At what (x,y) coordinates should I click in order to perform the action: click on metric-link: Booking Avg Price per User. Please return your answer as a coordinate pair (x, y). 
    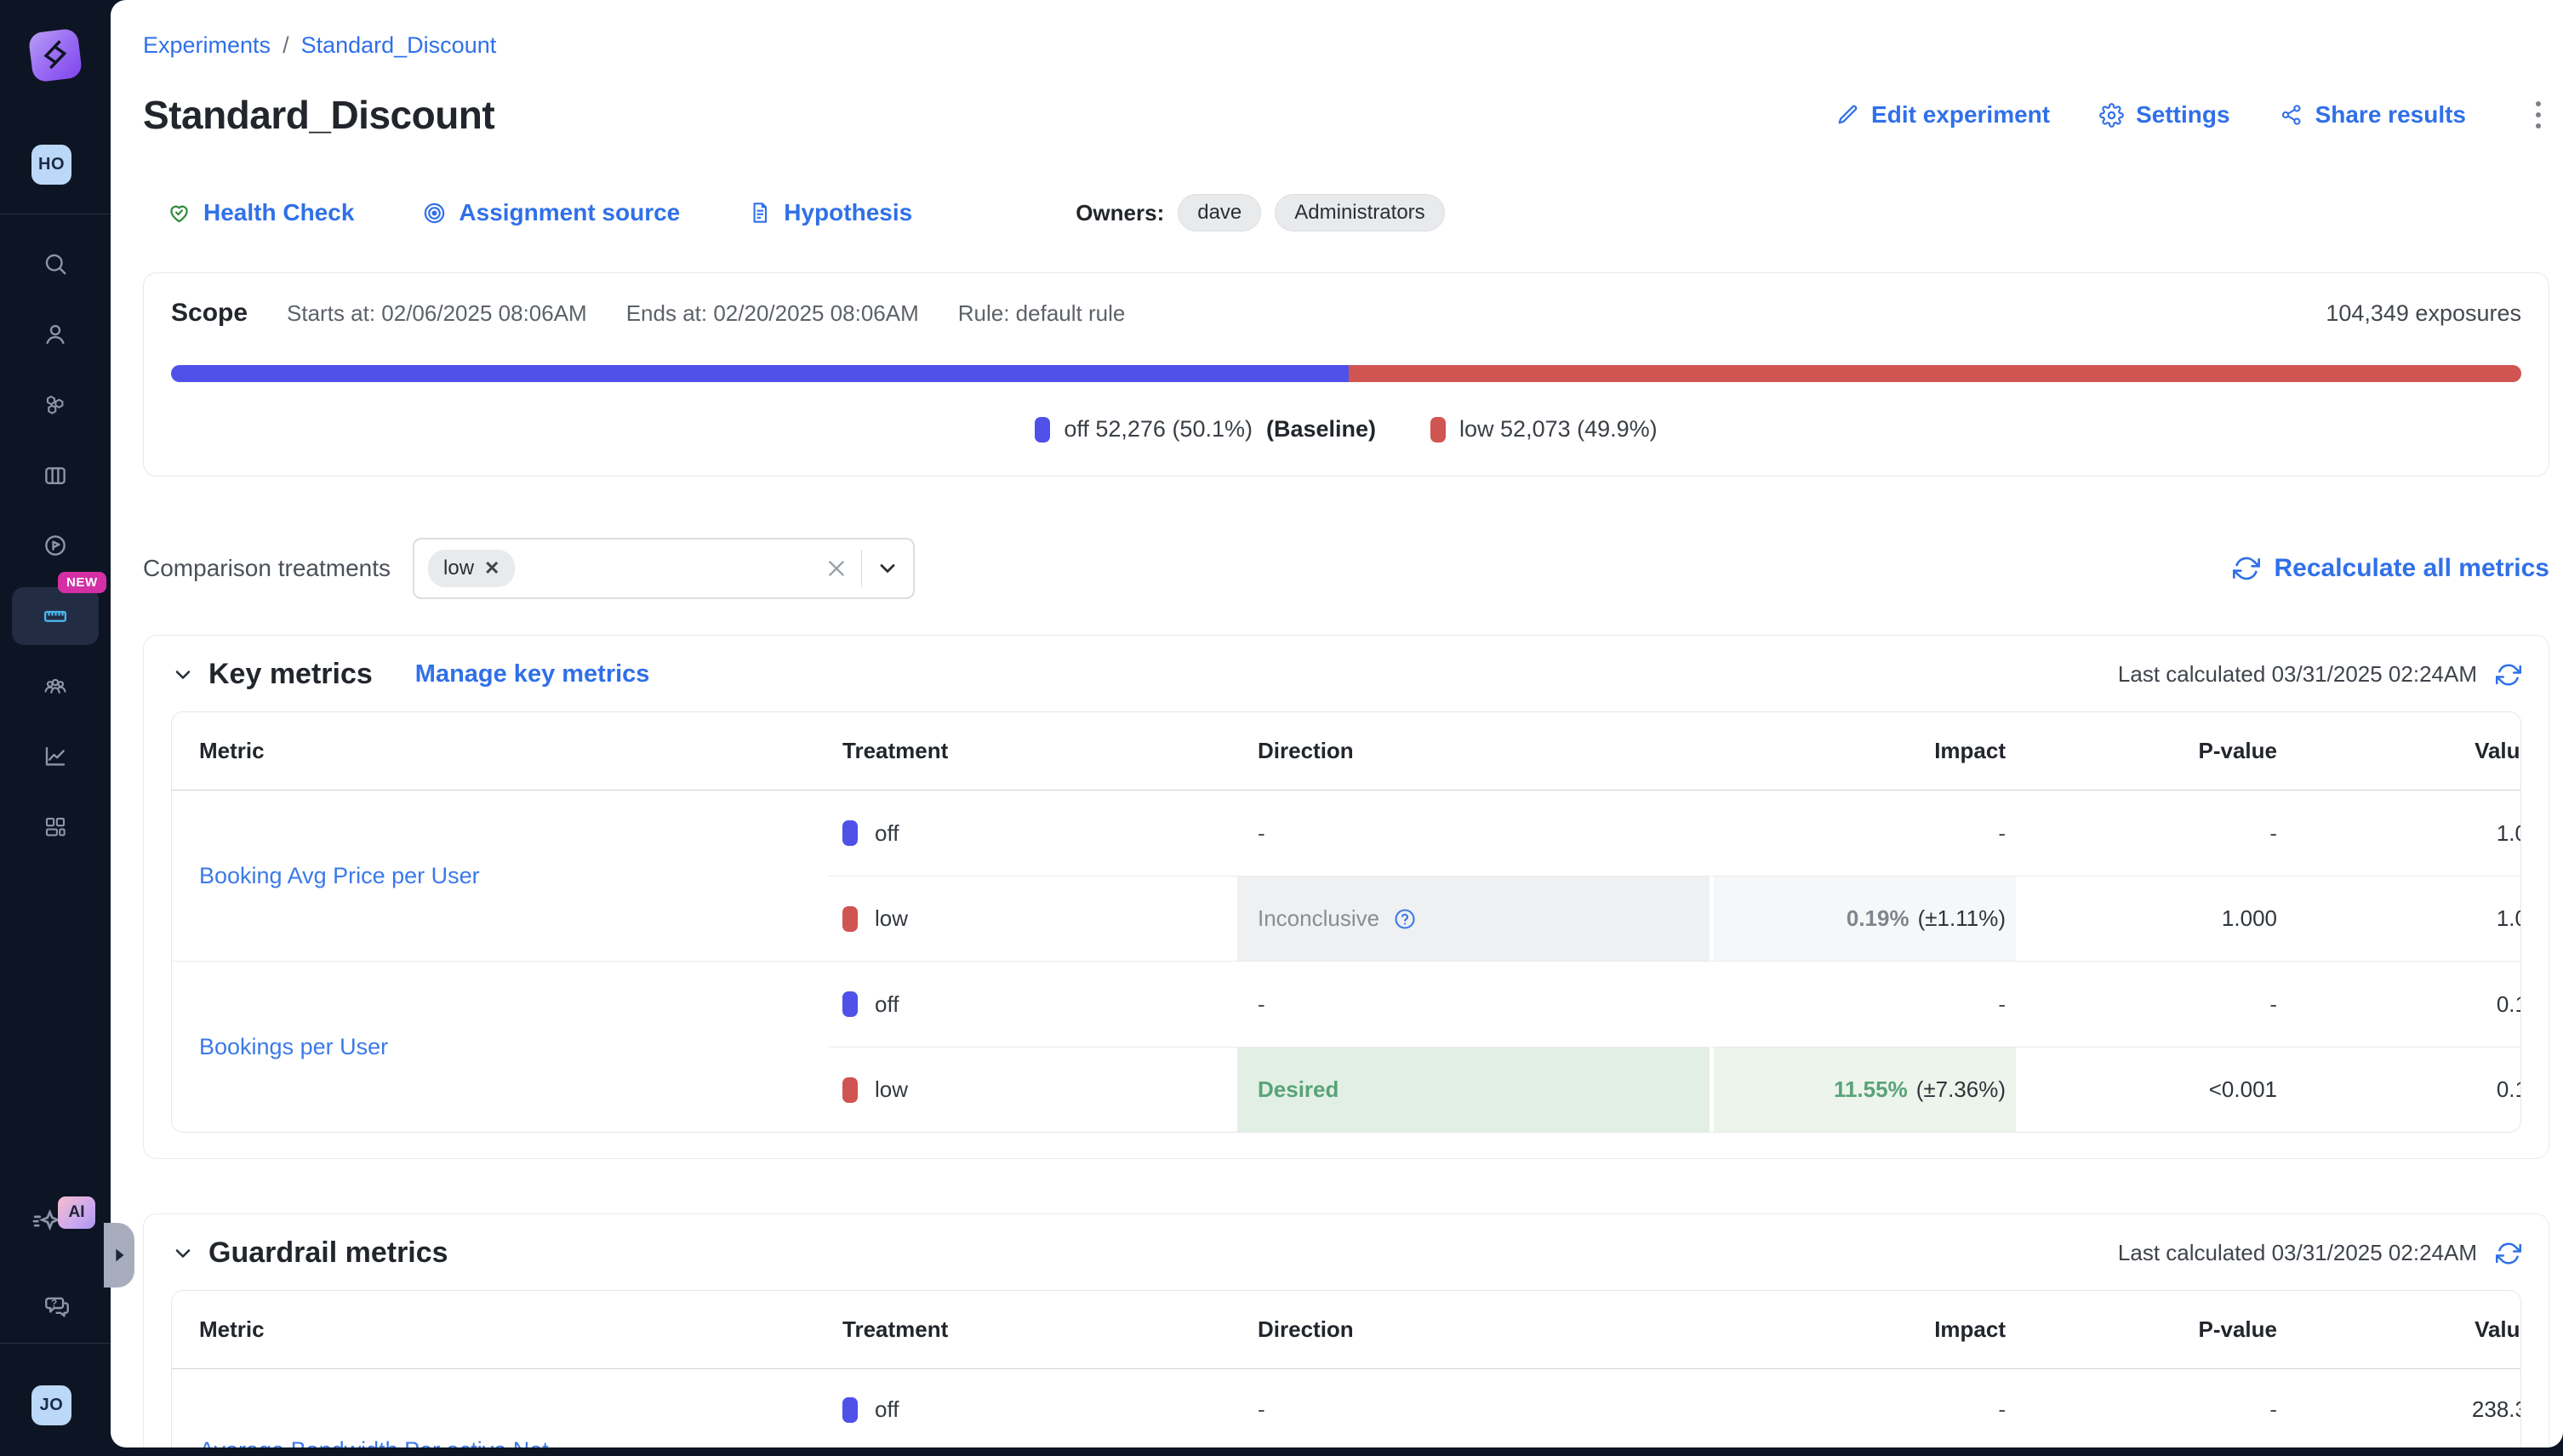
    Looking at the image, I should click on (339, 875).